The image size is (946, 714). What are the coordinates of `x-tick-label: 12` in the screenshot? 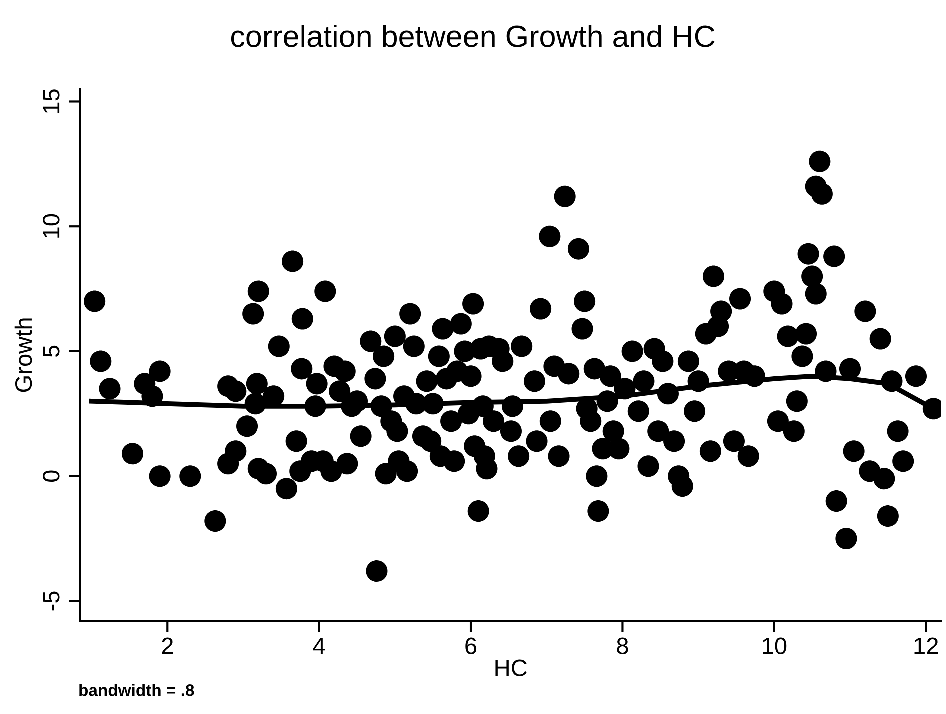 It's located at (926, 646).